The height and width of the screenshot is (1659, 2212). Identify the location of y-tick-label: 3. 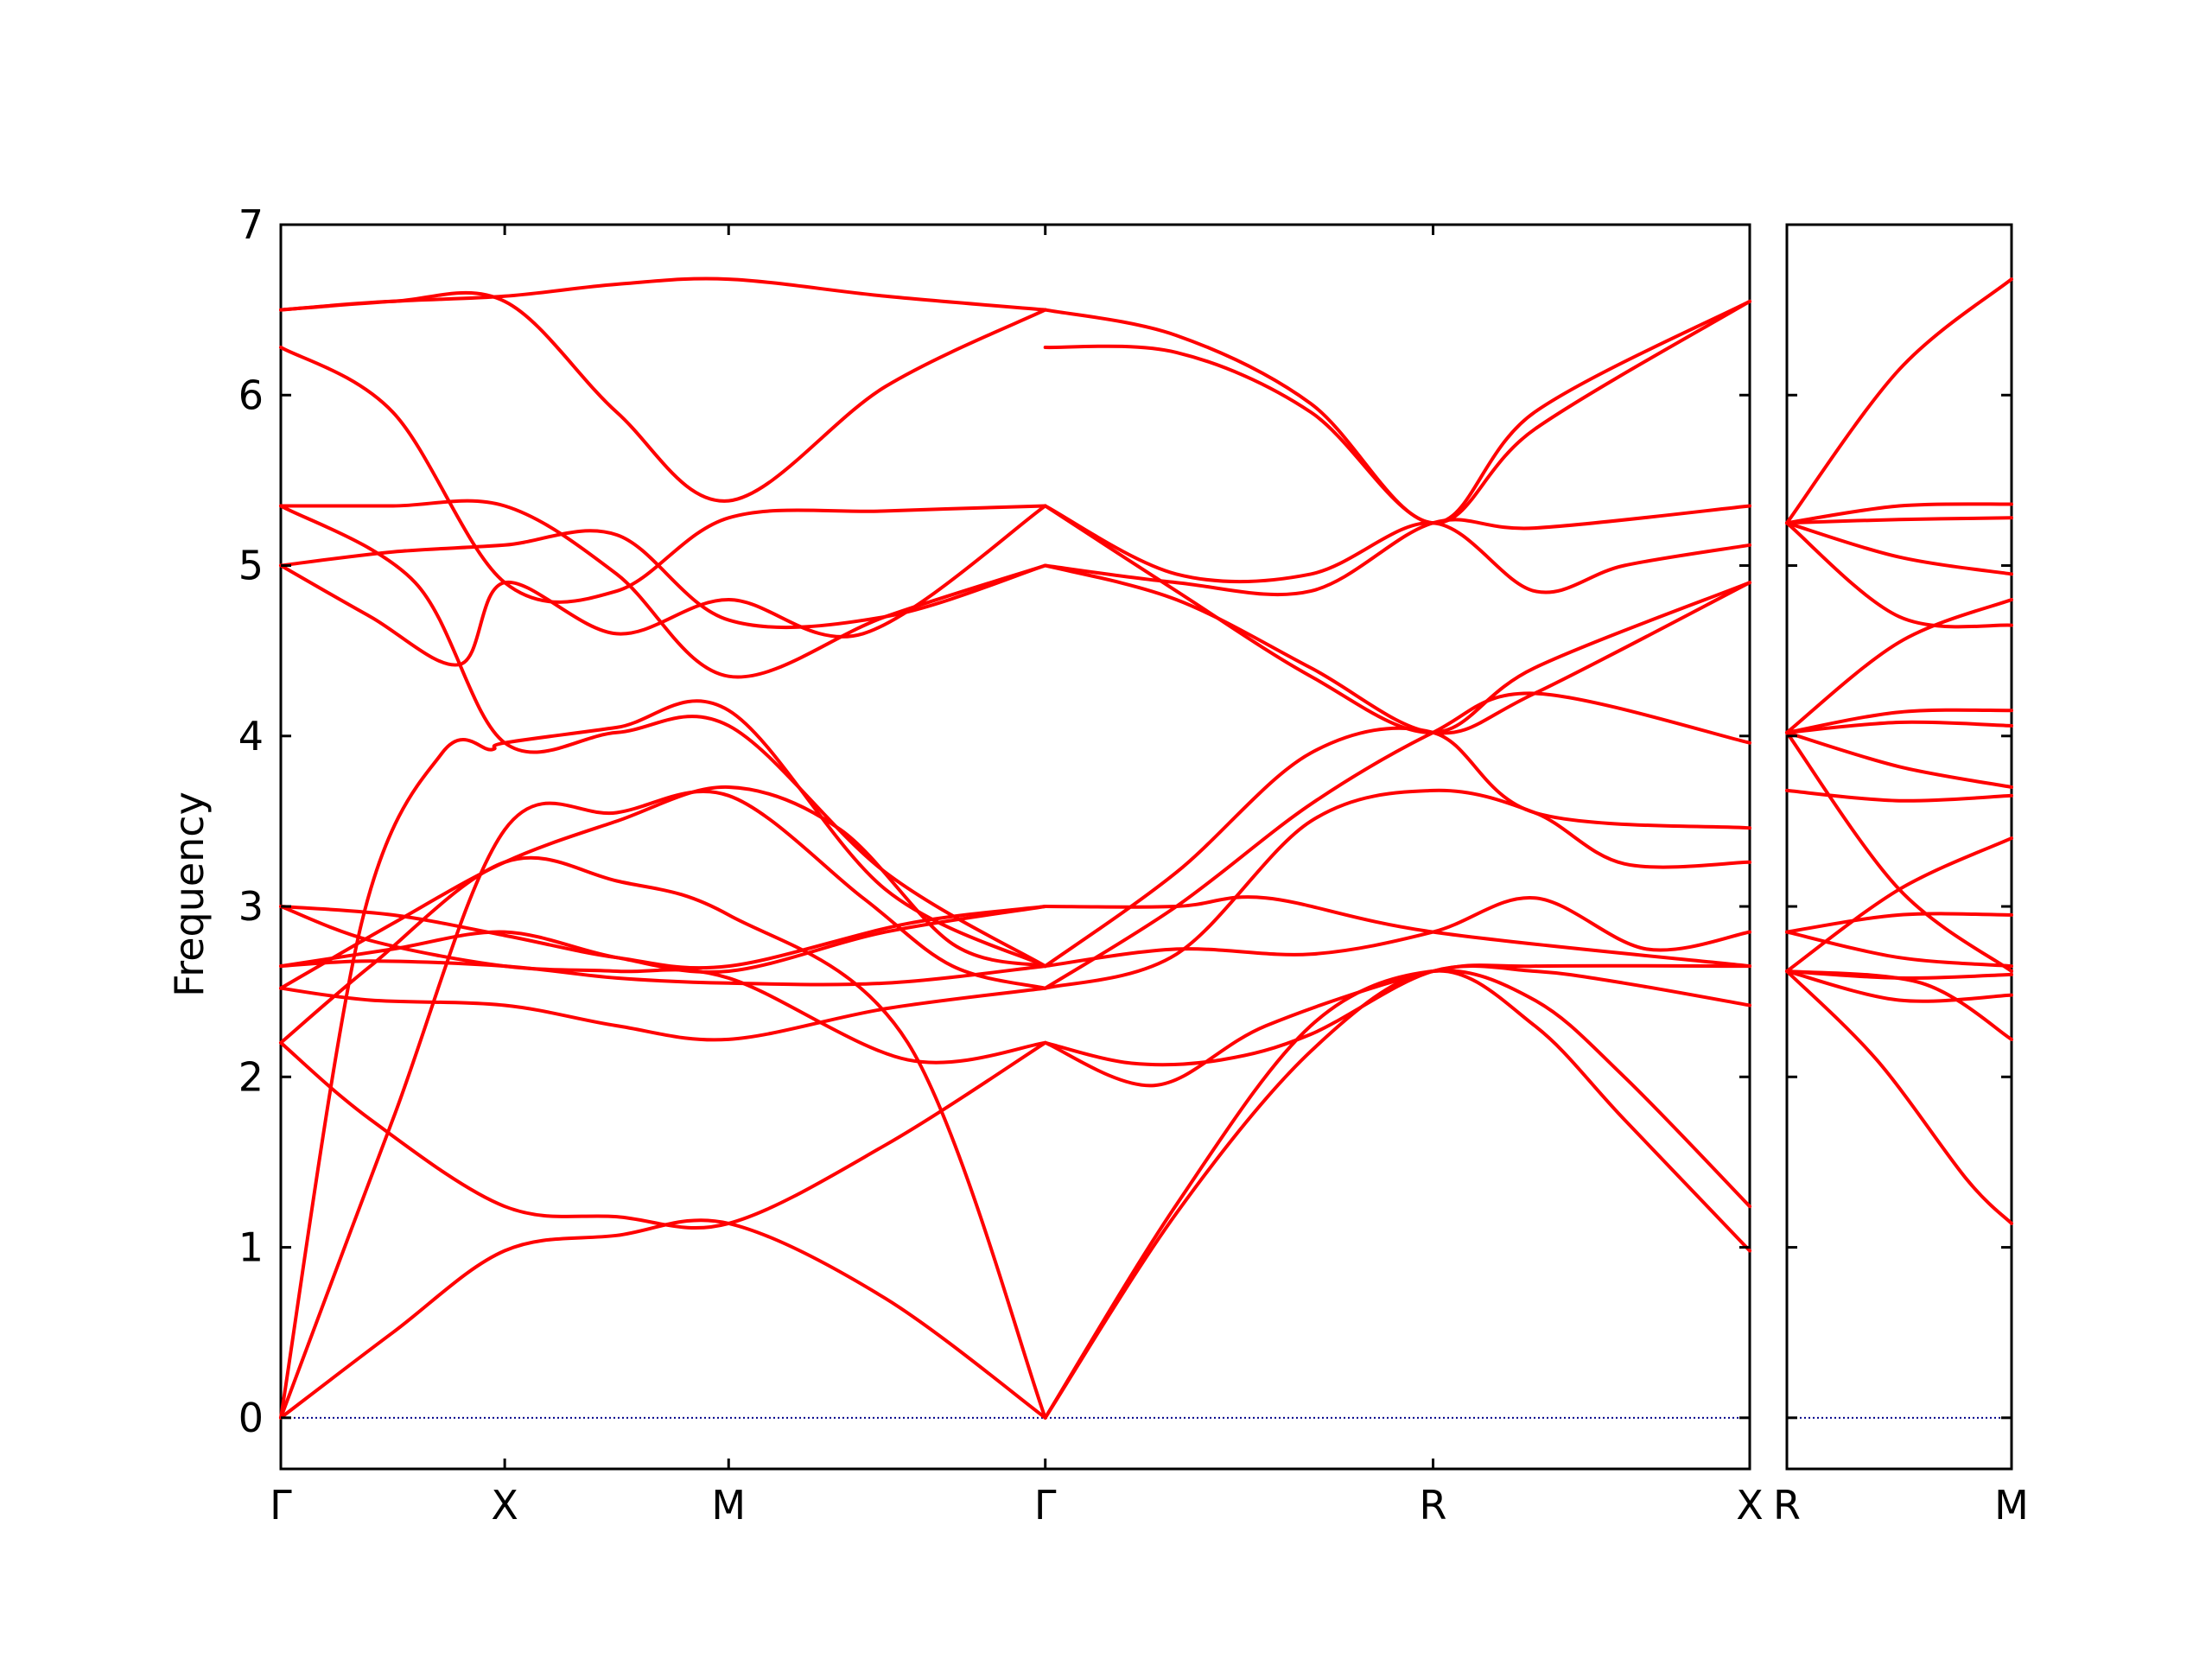
(251, 906).